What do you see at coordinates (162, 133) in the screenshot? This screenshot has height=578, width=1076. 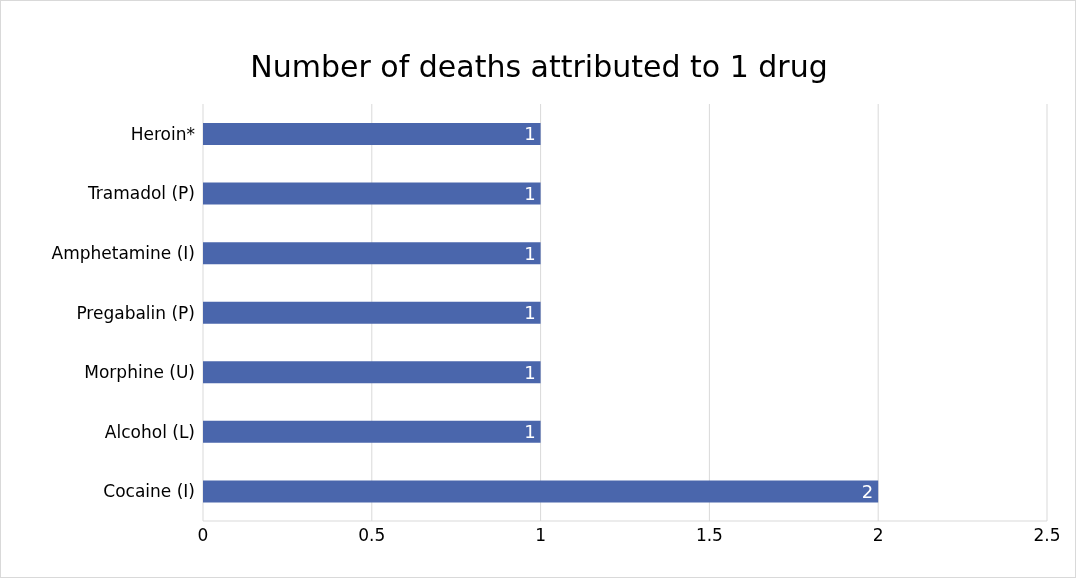 I see `y-tick-label: Heroin*` at bounding box center [162, 133].